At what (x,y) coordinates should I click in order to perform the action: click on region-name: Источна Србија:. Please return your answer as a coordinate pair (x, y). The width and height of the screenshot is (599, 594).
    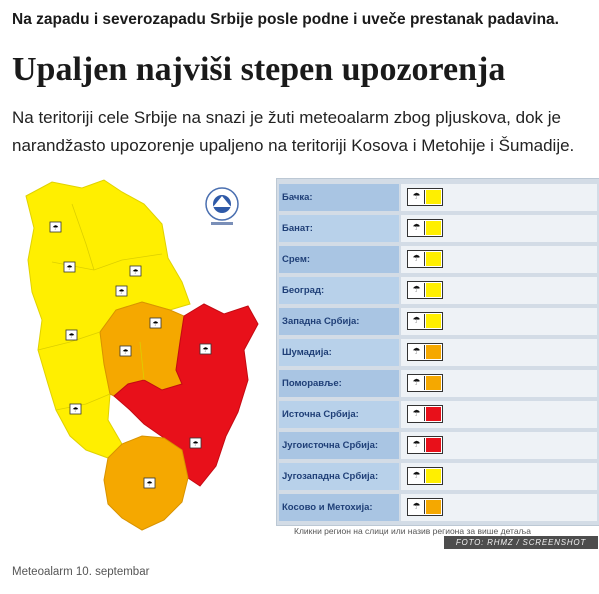
    Looking at the image, I should click on (339, 414).